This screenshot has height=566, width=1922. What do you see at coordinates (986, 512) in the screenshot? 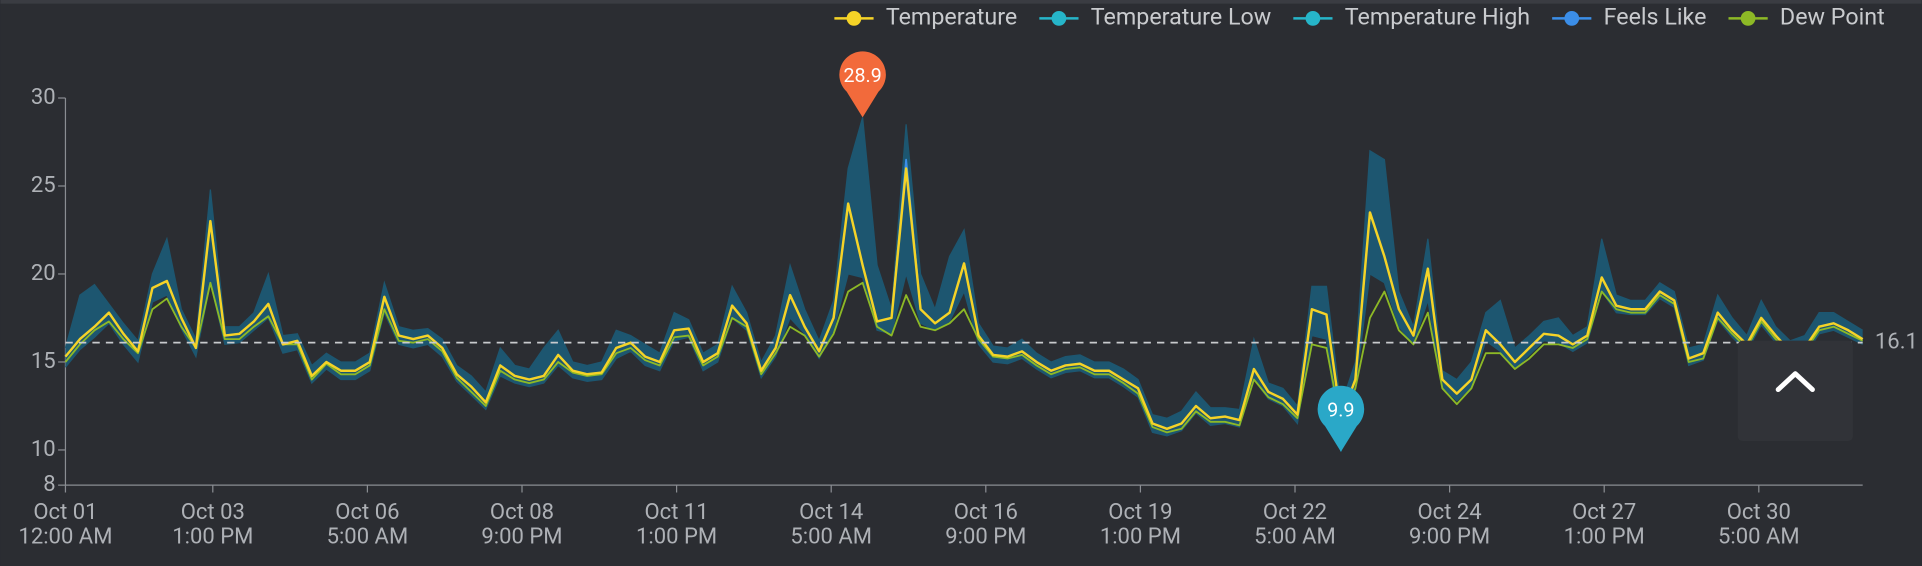
I see `x-tick-label: Oct 16` at bounding box center [986, 512].